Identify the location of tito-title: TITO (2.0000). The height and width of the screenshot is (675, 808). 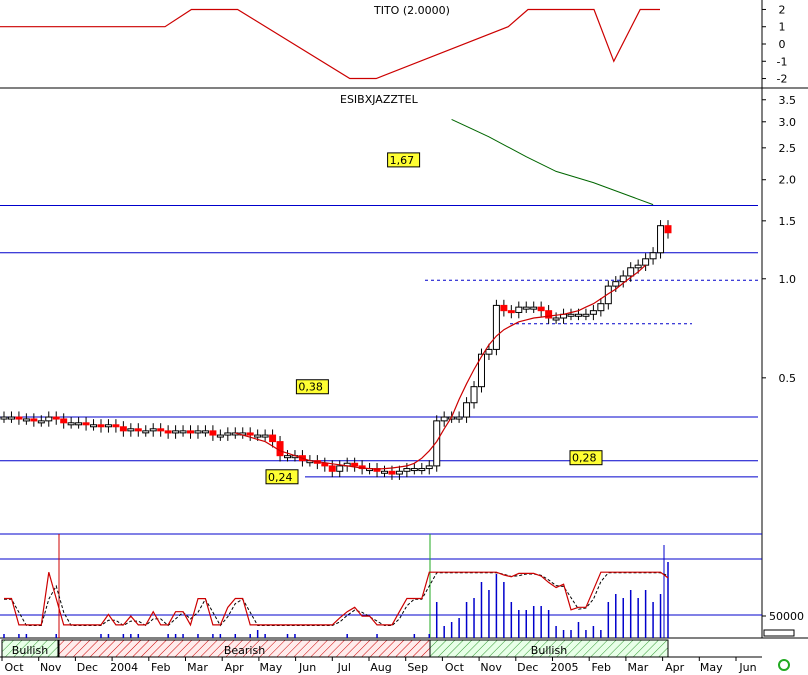
(411, 10).